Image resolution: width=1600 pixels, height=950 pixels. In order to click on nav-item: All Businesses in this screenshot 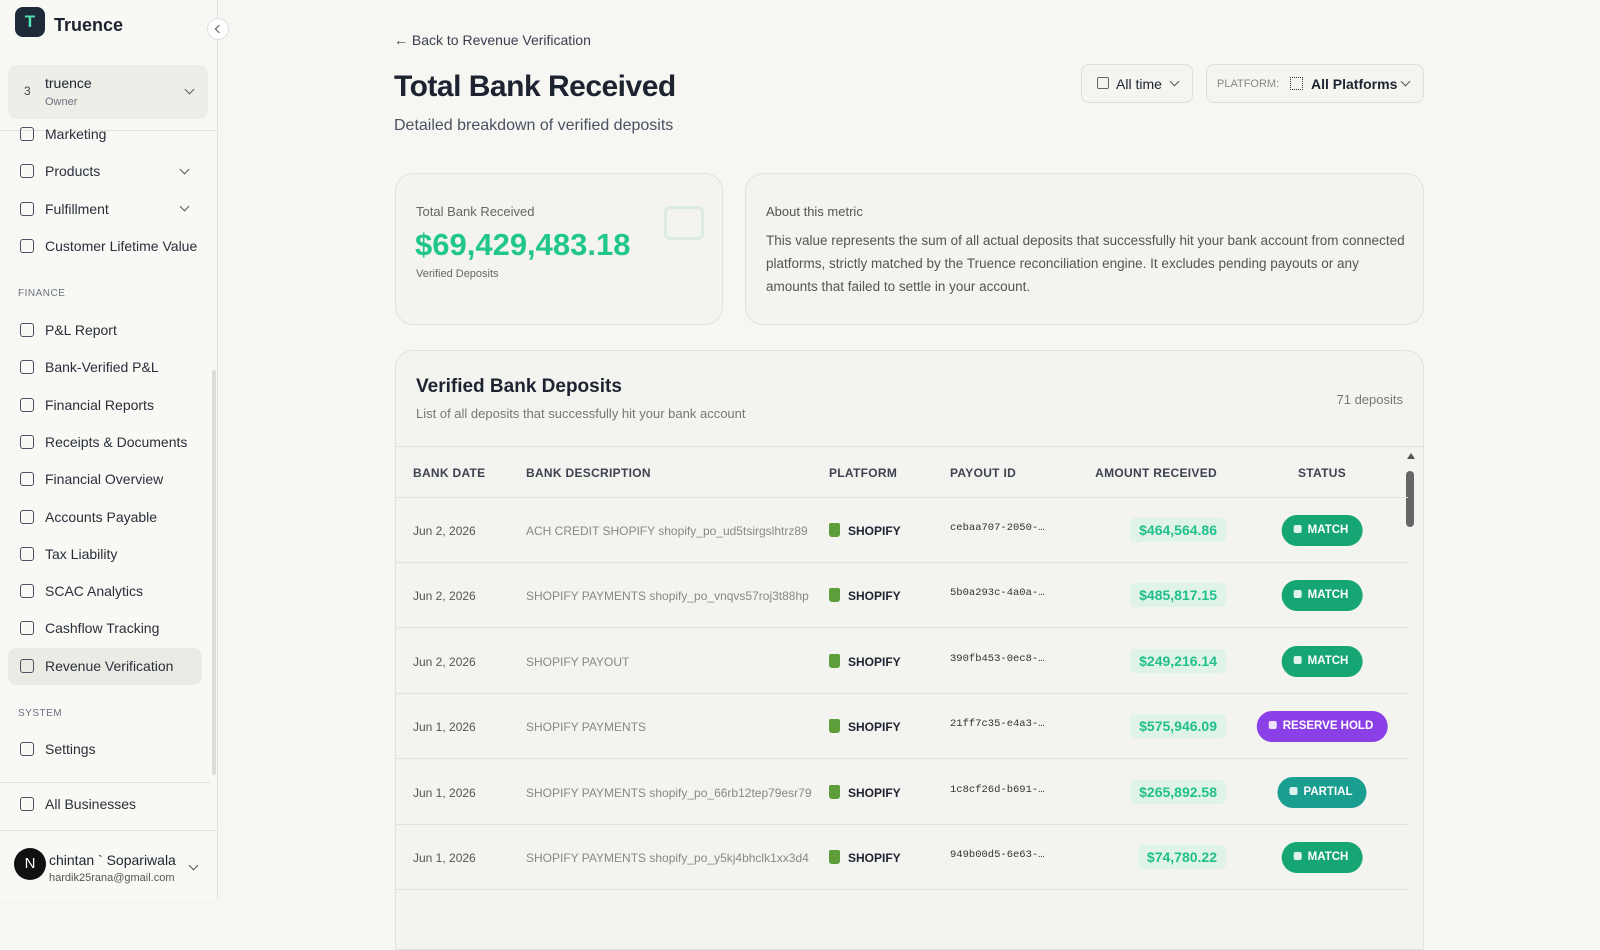, I will do `click(105, 804)`.